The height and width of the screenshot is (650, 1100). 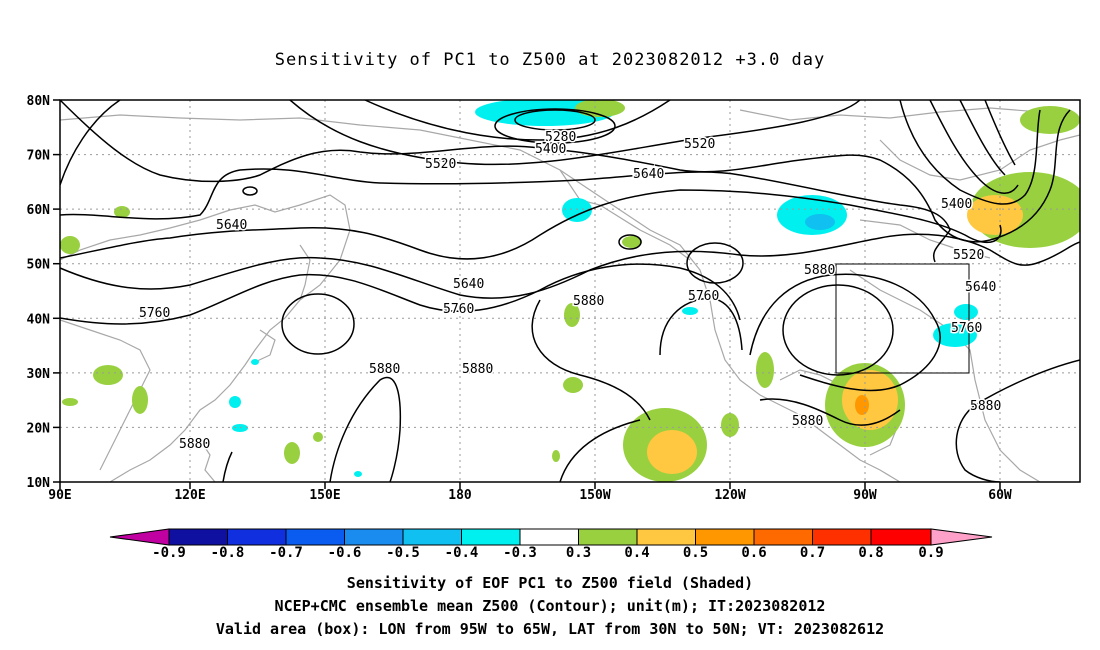 I want to click on lat-label: 10N, so click(x=39, y=483).